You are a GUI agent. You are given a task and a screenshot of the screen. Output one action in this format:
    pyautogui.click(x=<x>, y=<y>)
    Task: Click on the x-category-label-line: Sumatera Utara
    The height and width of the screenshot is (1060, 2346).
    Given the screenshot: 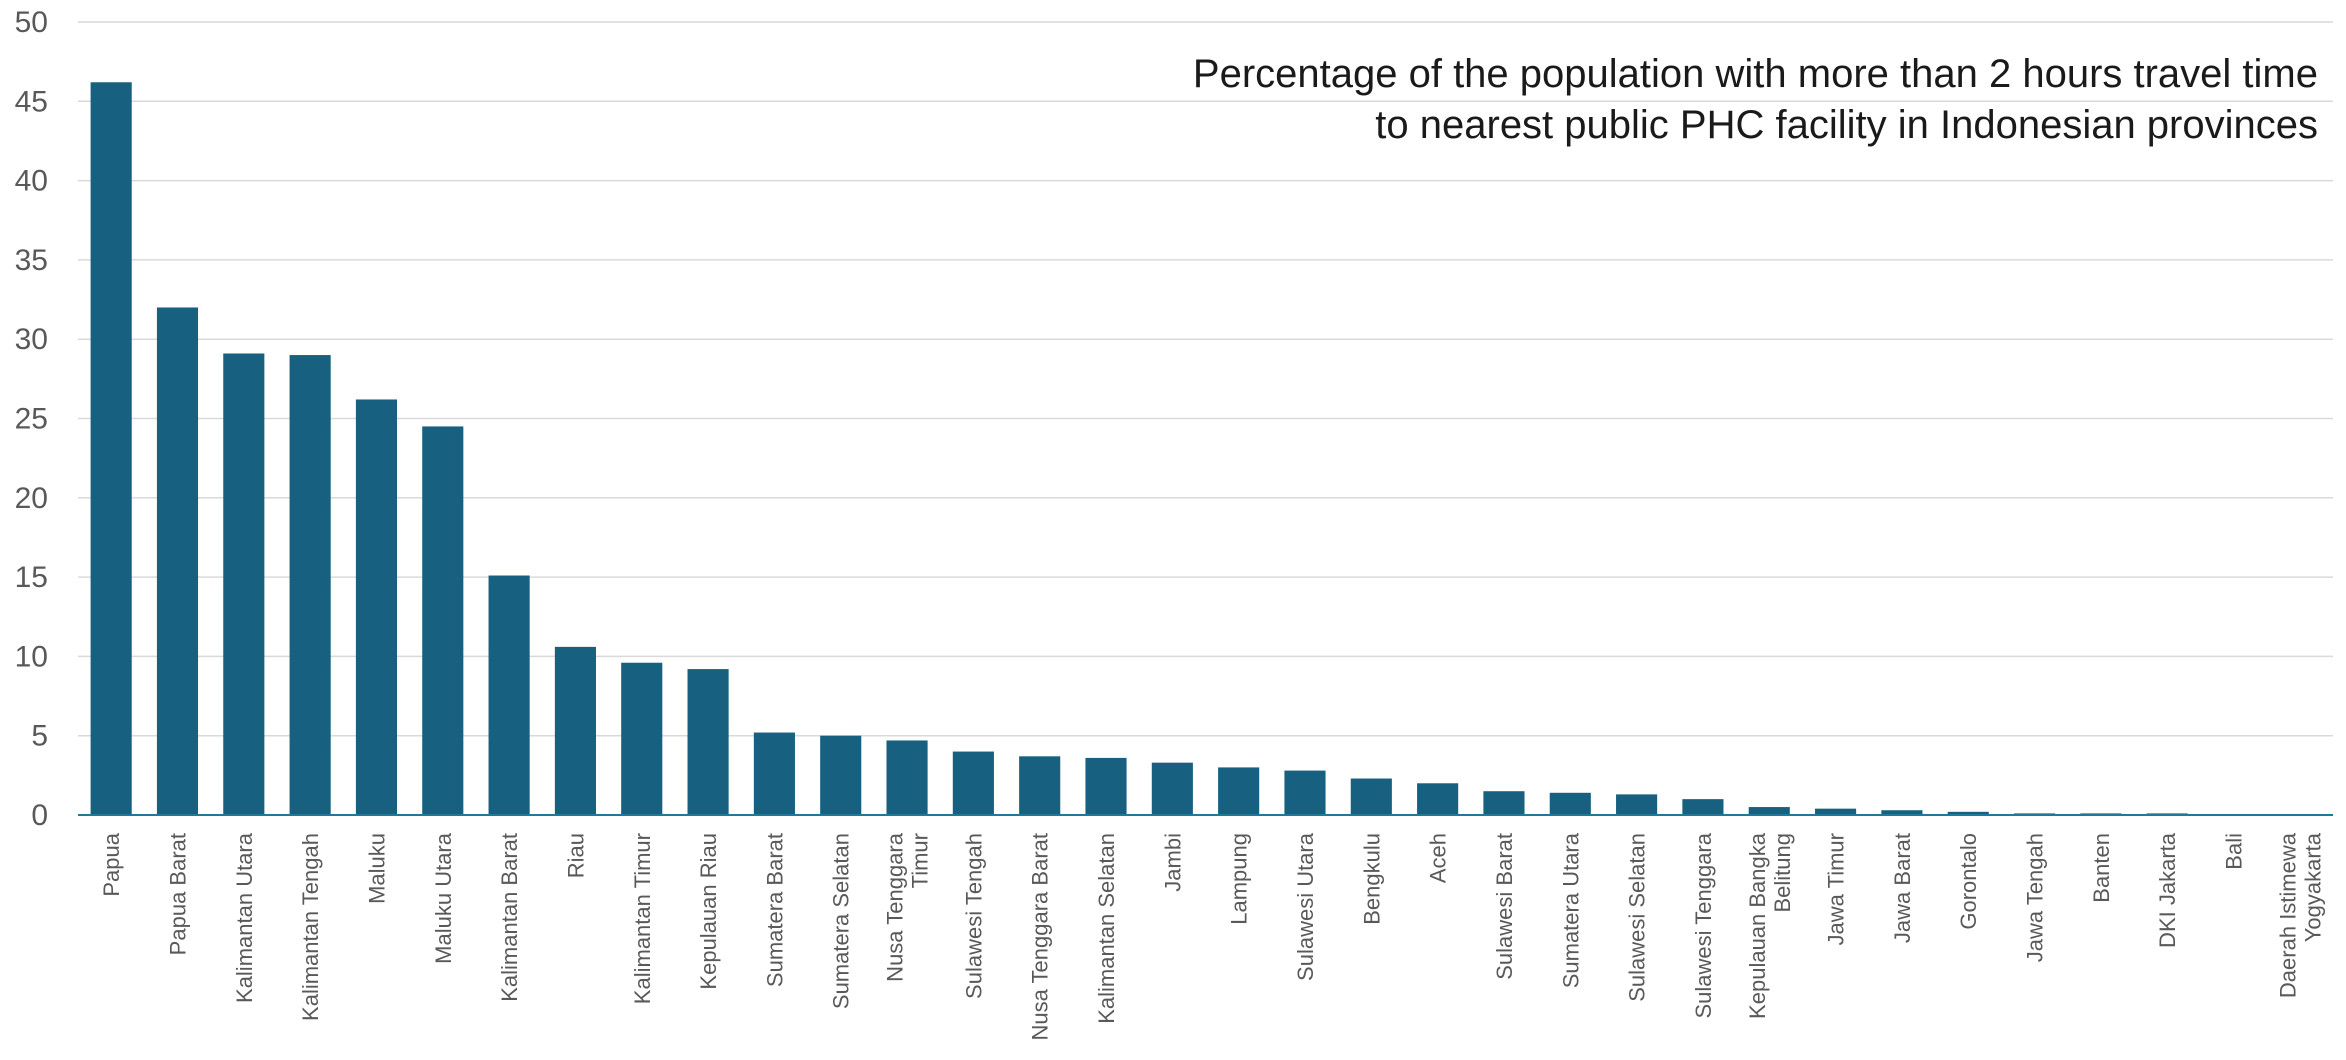 What is the action you would take?
    pyautogui.click(x=1570, y=910)
    